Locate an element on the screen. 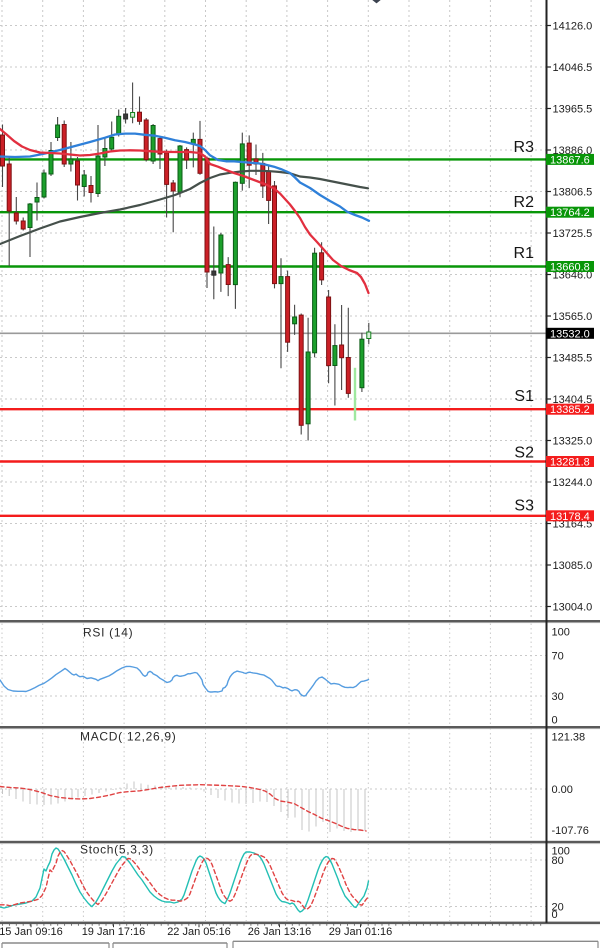  svg-text: 13244.0 is located at coordinates (573, 483).